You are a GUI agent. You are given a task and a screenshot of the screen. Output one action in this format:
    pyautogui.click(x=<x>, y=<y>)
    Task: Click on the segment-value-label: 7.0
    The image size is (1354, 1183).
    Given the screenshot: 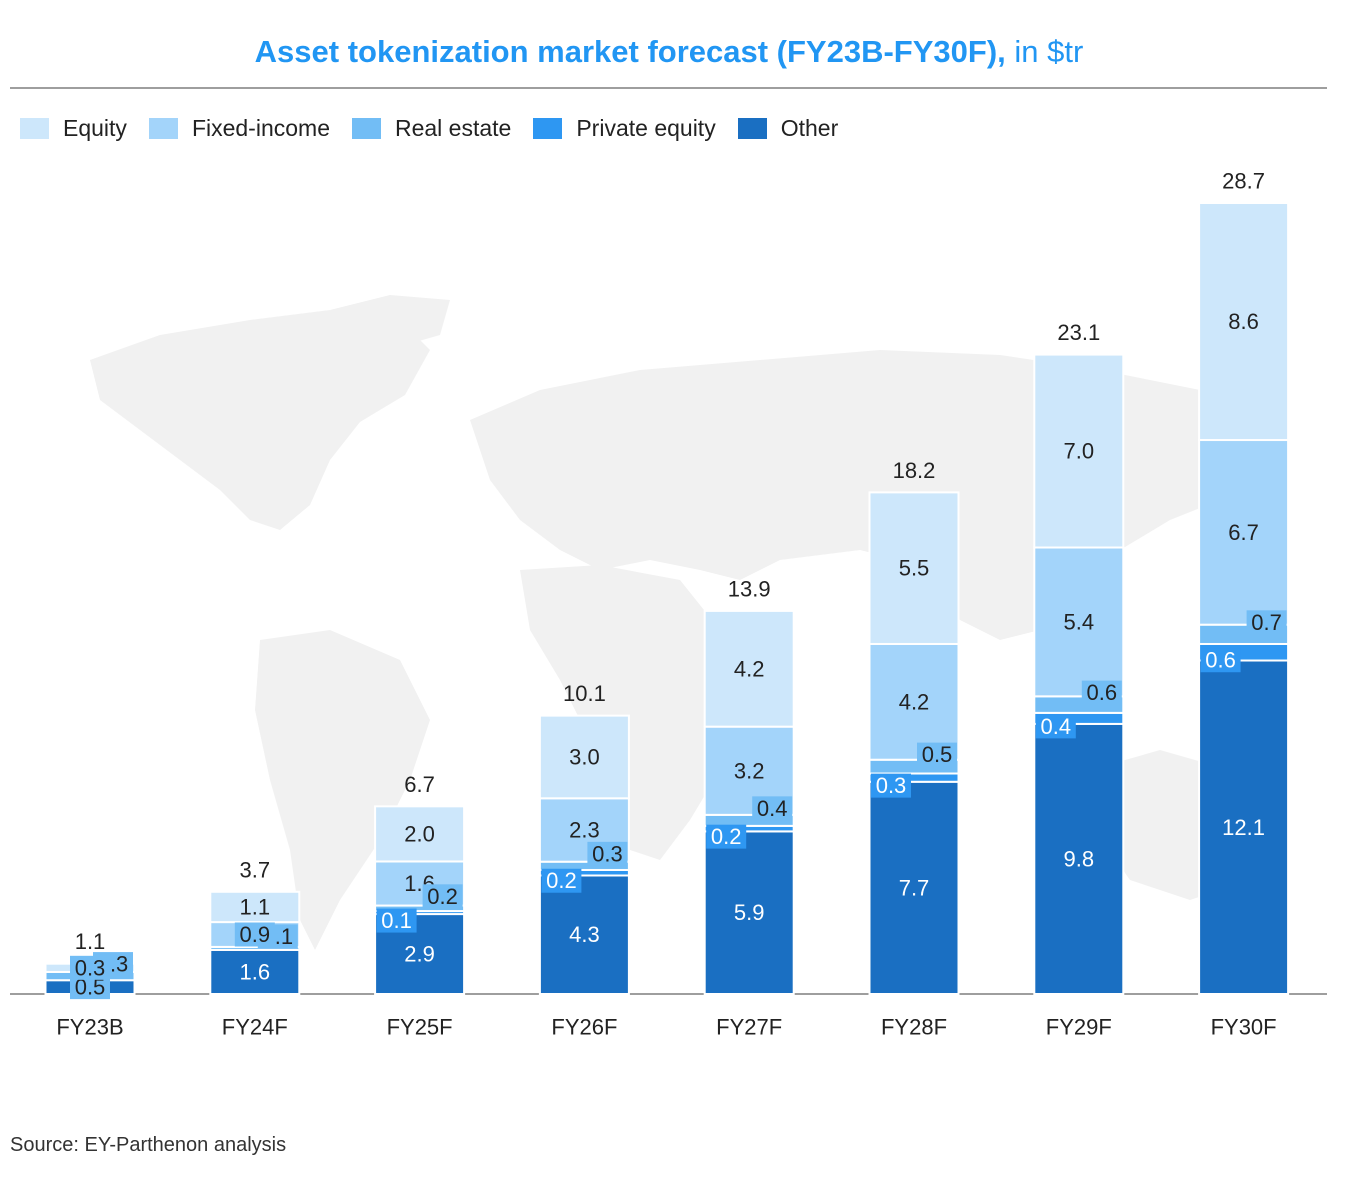 What is the action you would take?
    pyautogui.click(x=1079, y=451)
    